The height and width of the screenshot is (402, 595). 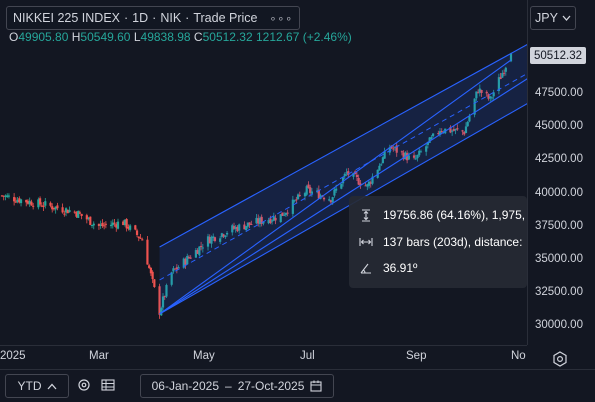 I want to click on gear-icon, so click(x=560, y=359).